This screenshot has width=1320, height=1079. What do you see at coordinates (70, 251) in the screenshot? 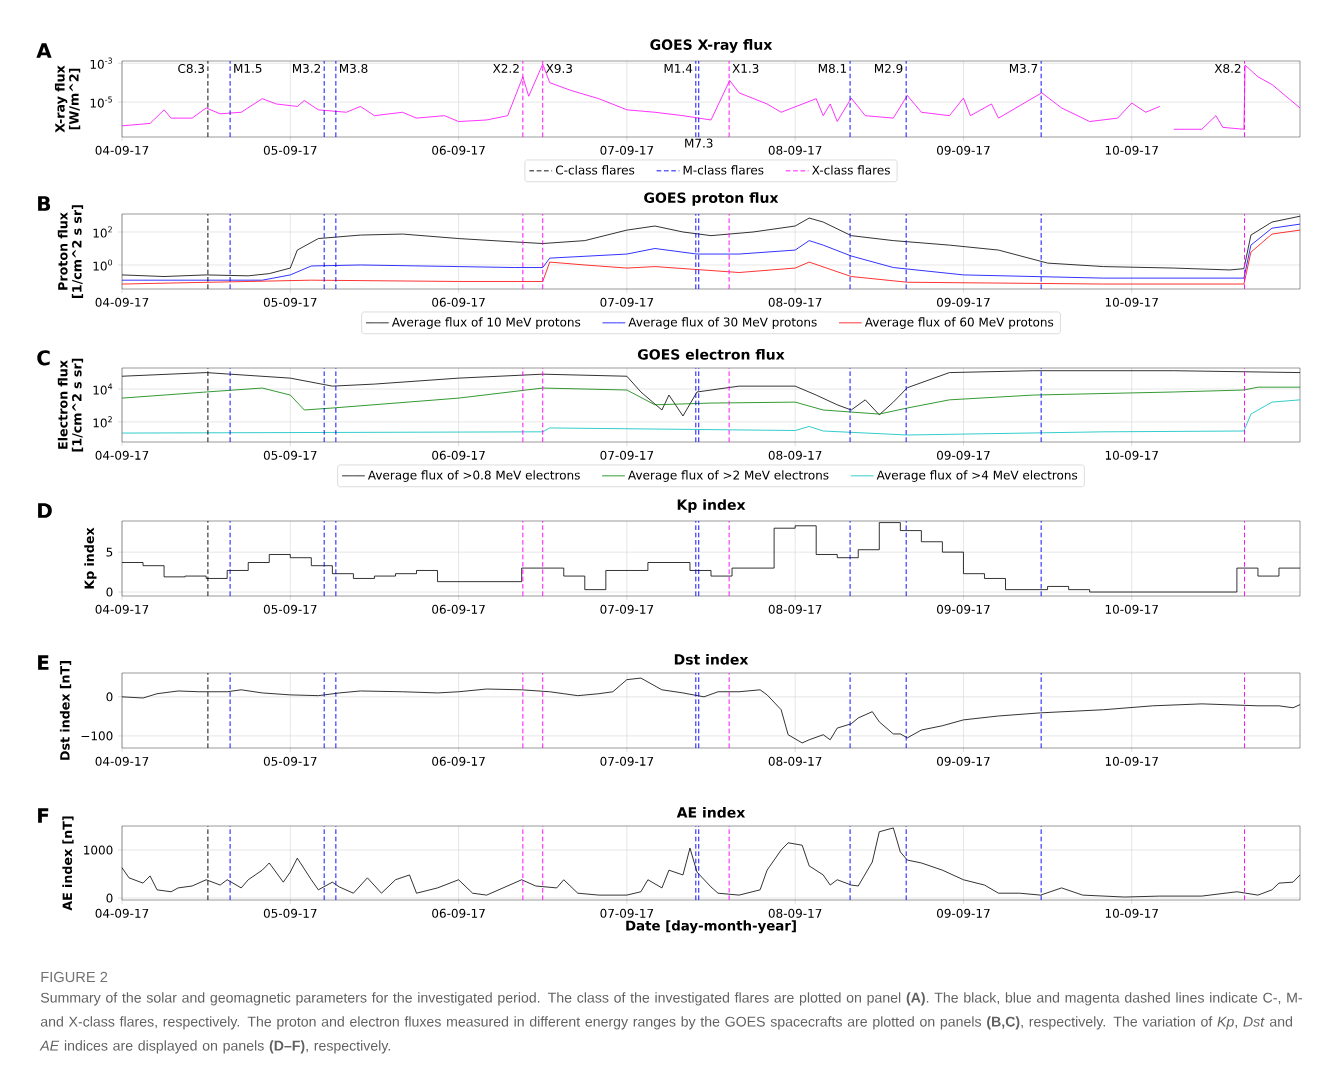
I see `y-axis-title: Proton flux [1/cm^2 s sr]` at bounding box center [70, 251].